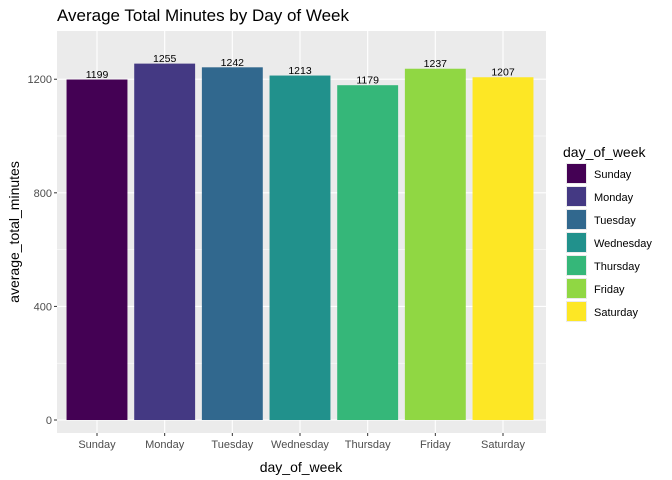  I want to click on x-tick-label: Sunday, so click(97, 445).